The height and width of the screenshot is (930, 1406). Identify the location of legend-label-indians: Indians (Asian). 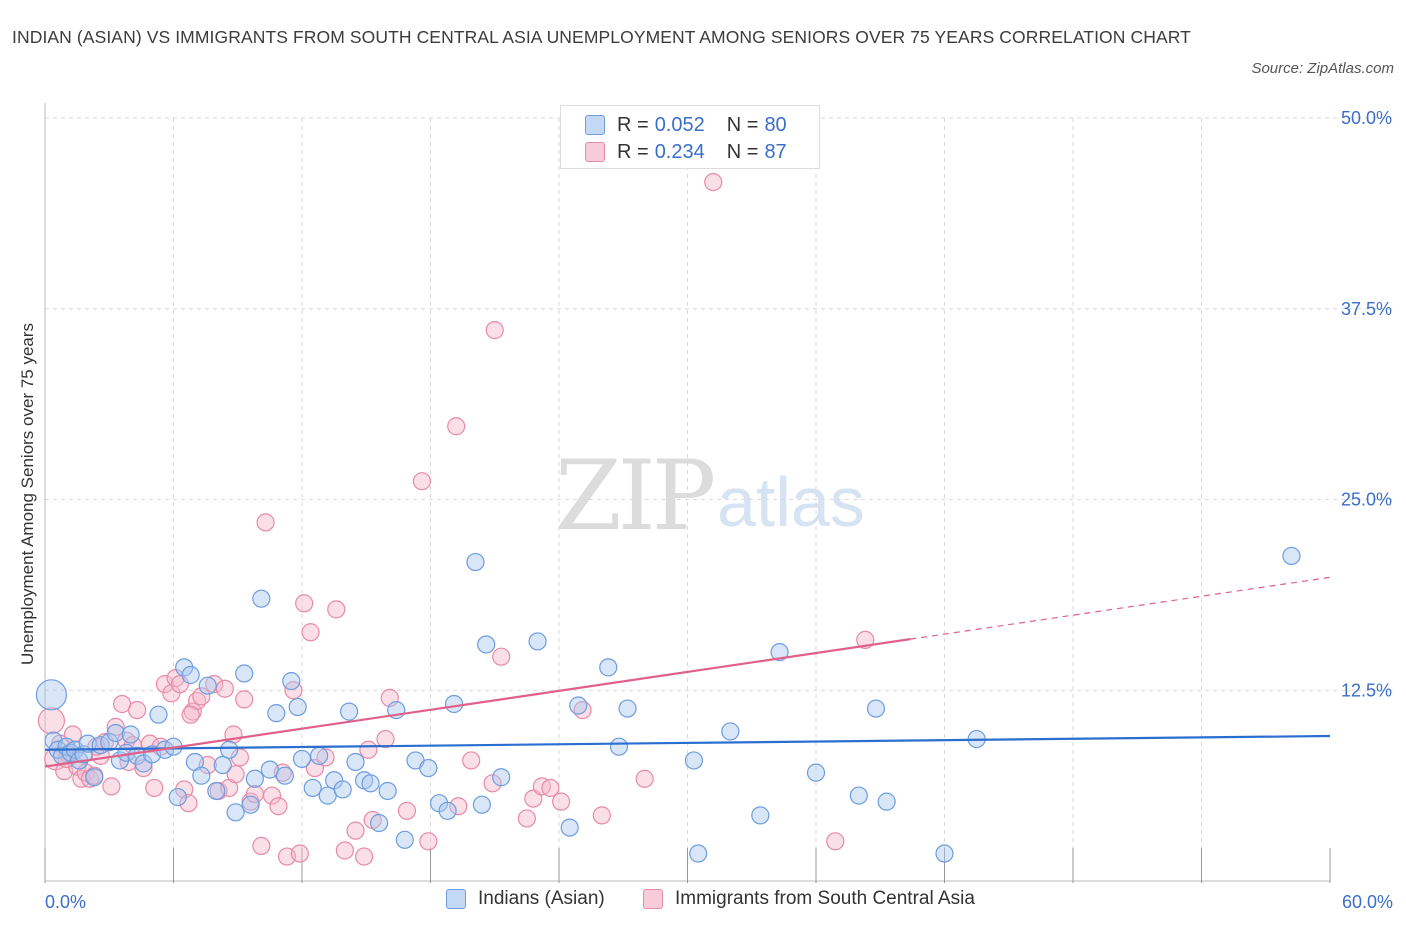
(541, 898).